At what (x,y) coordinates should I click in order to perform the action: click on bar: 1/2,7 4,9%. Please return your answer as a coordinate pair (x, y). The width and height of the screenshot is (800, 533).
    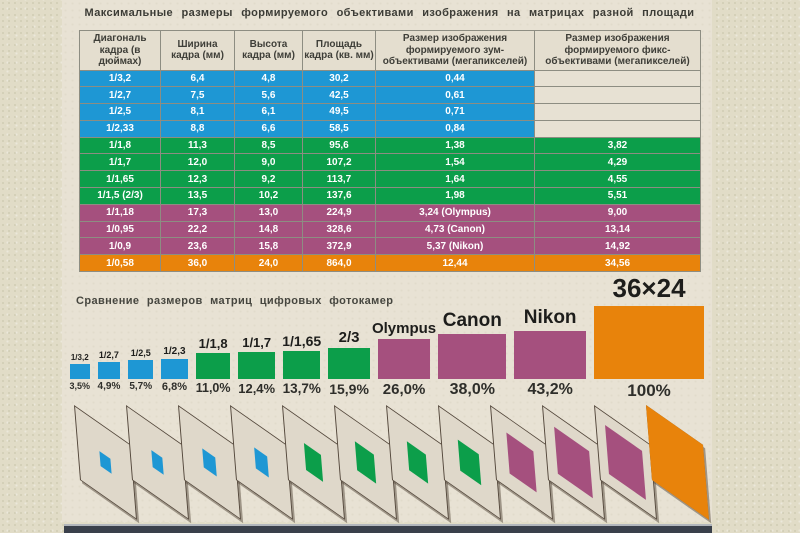
    Looking at the image, I should click on (109, 371).